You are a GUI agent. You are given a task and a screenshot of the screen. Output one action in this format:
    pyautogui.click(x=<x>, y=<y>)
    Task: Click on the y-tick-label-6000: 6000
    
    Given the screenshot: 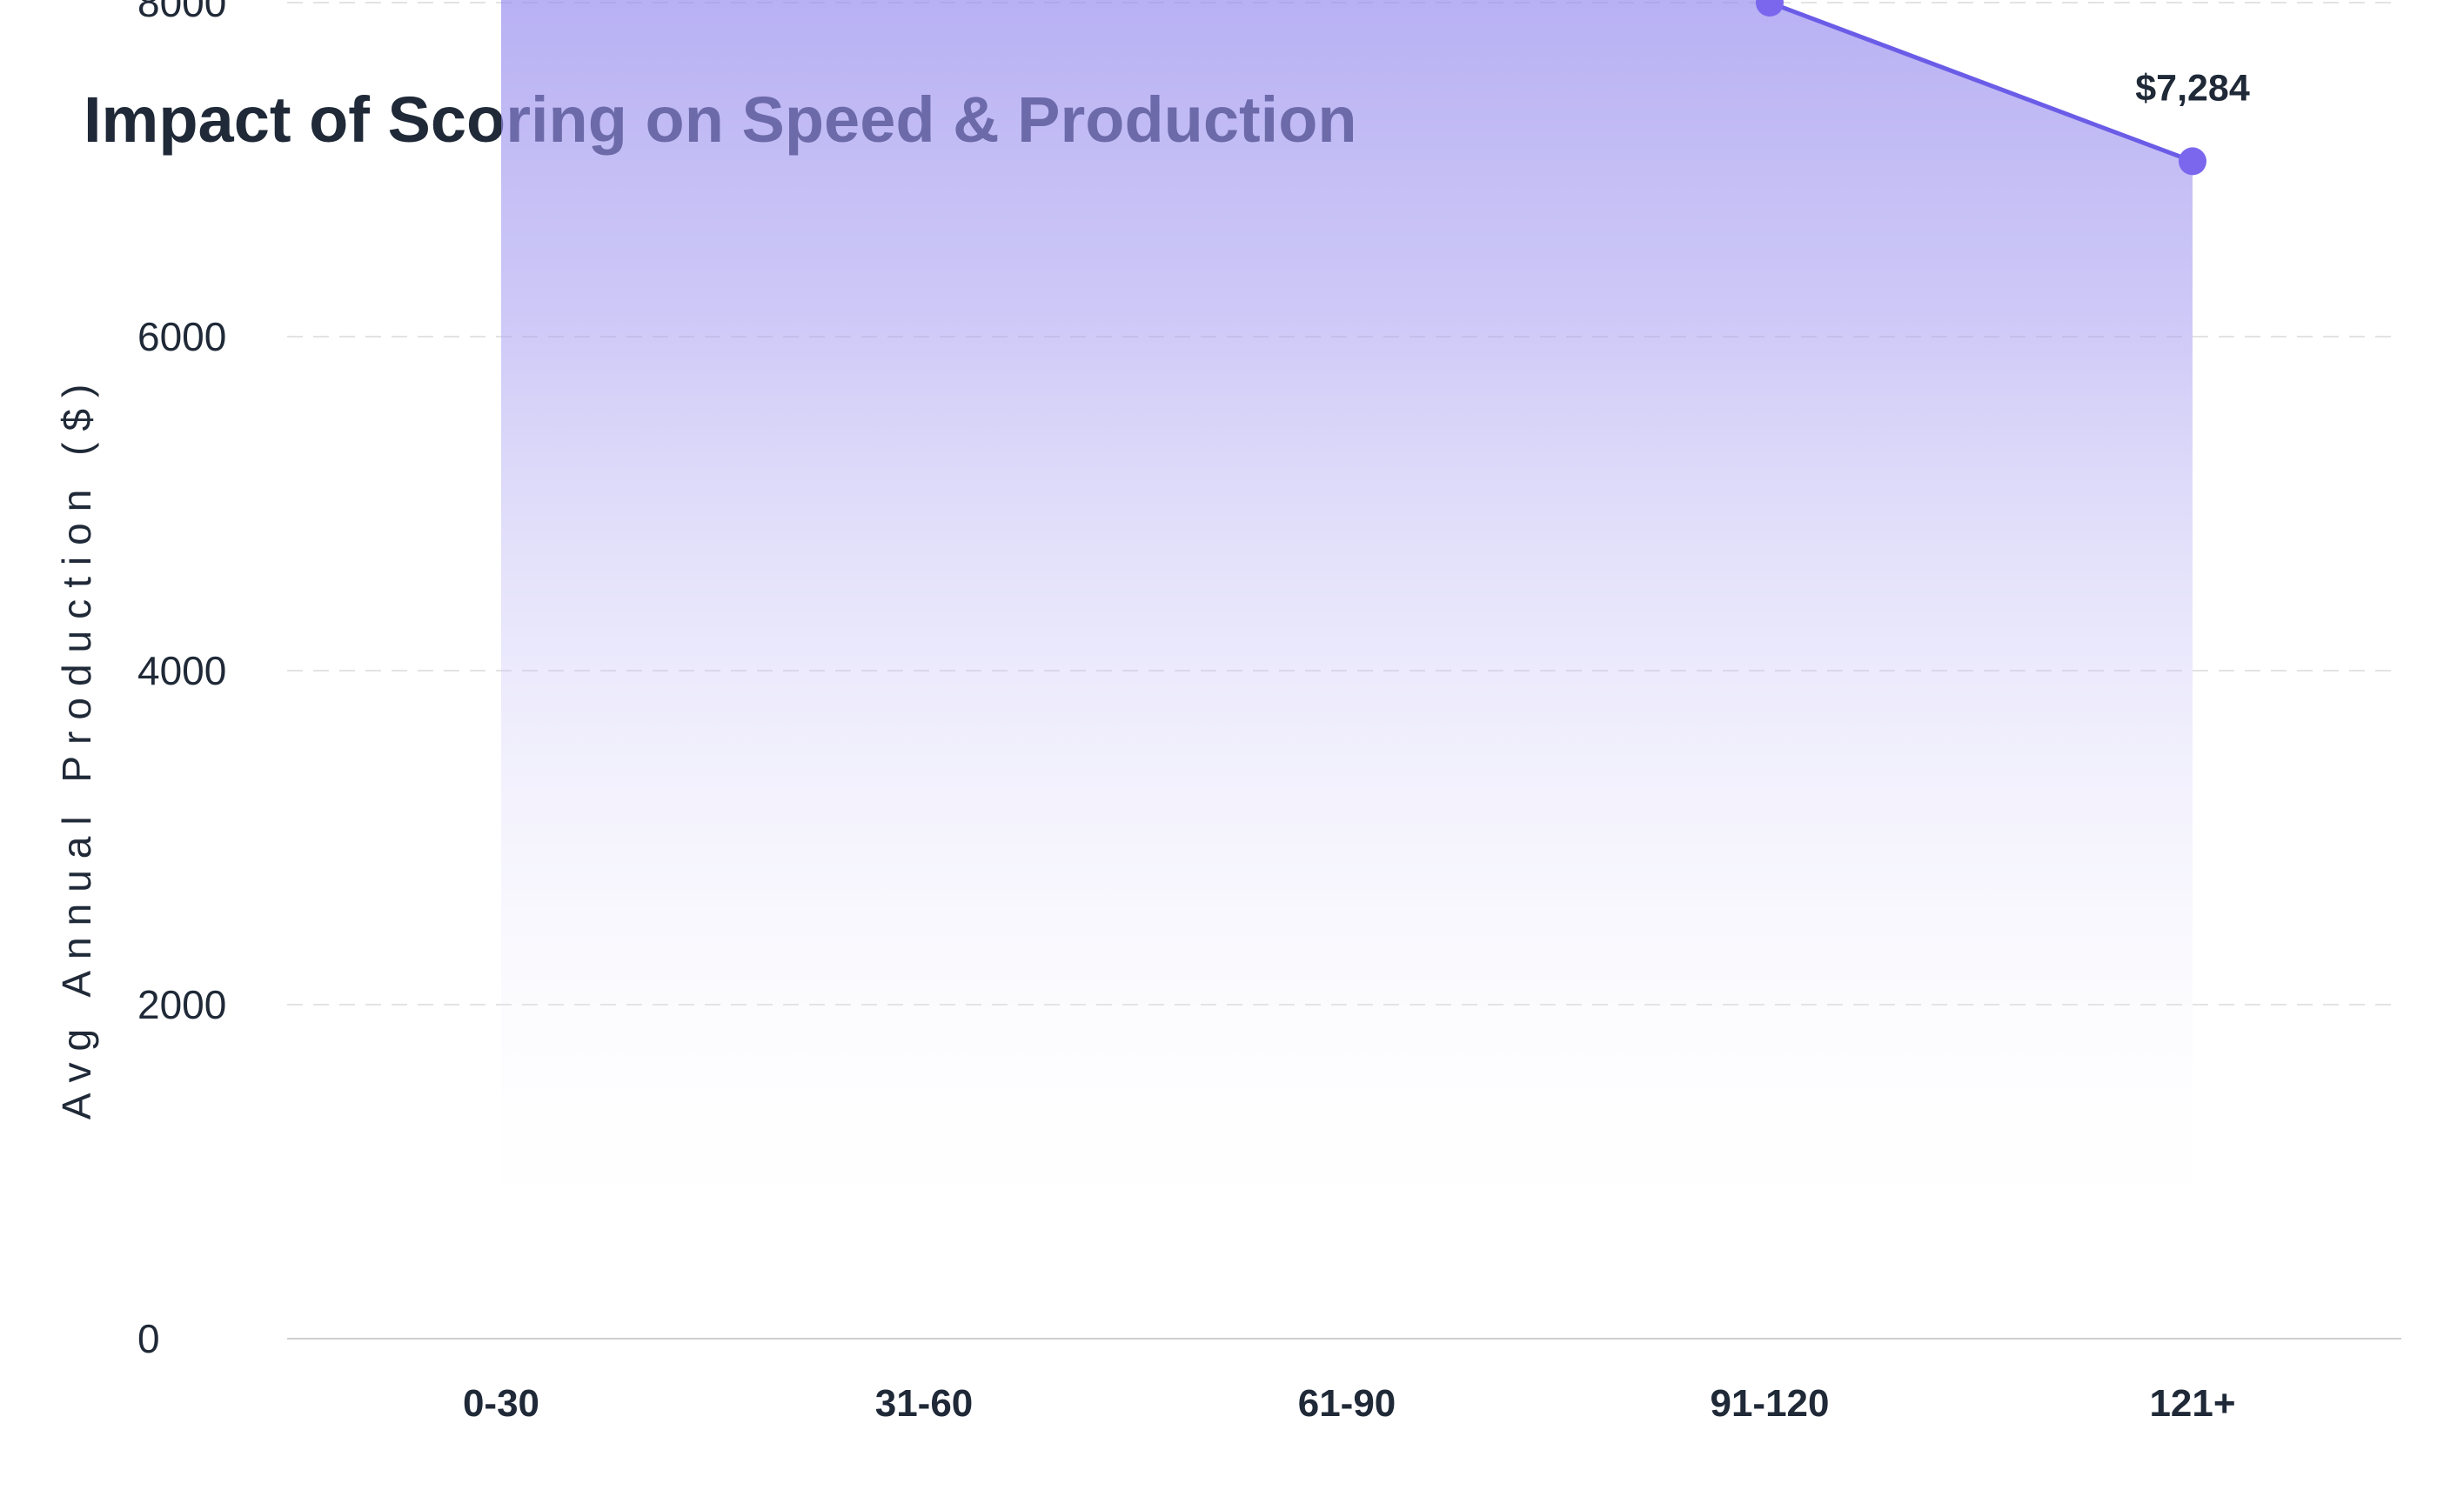 What is the action you would take?
    pyautogui.click(x=181, y=337)
    